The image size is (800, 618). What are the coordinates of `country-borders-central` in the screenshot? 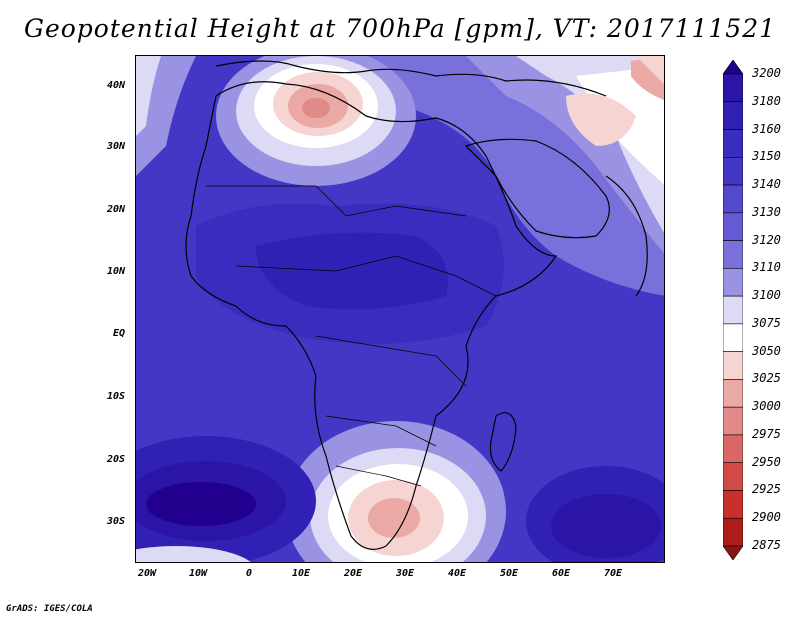 It's located at (391, 361).